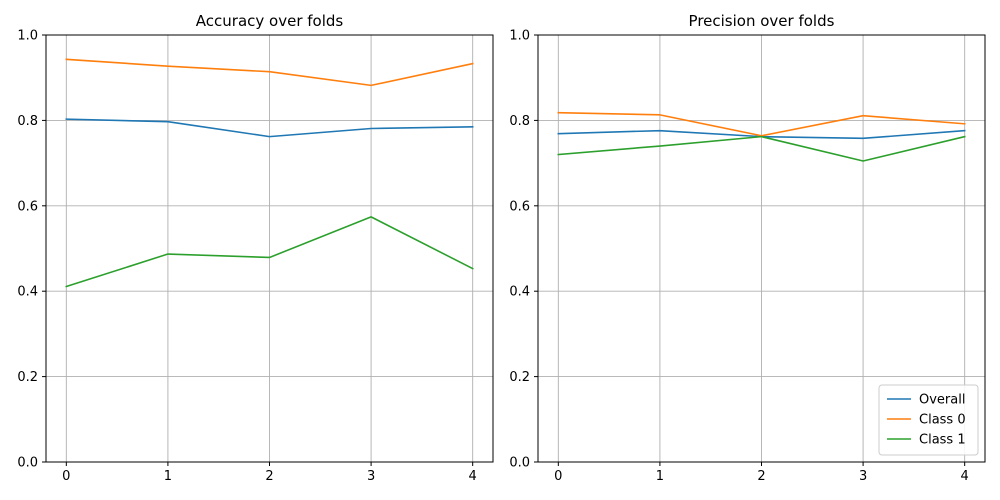  I want to click on accuracy-y-tick-label: 0.8, so click(27, 121).